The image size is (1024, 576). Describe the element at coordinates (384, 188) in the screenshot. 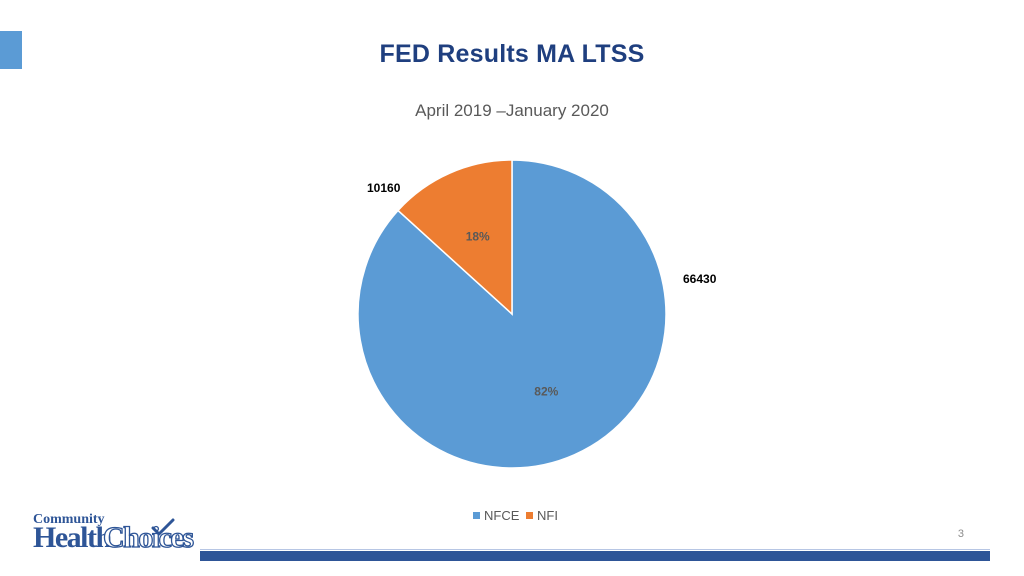

I see `slice-value-label-nfi: 10160` at that location.